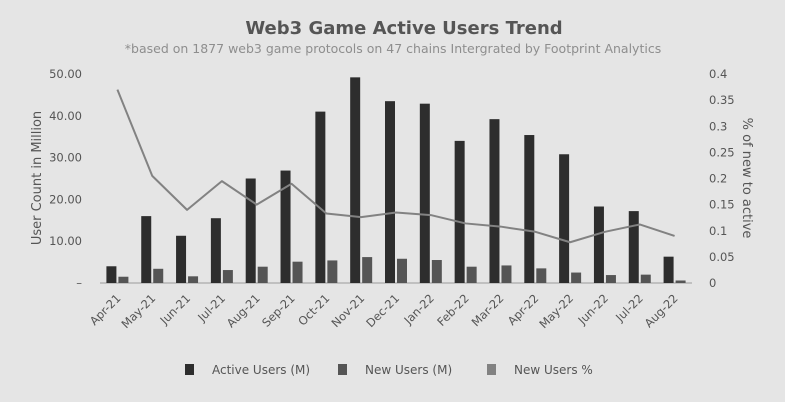 Image resolution: width=785 pixels, height=402 pixels. I want to click on legend: Active Users (M) New Users (M) New Users %, so click(389, 370).